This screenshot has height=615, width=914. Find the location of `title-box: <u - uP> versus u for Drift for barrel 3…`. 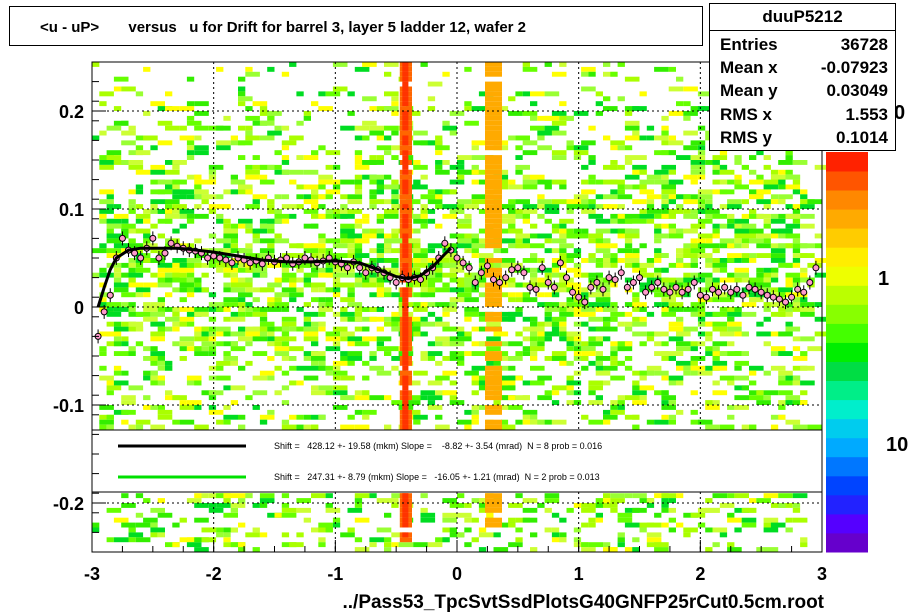

title-box: <u - uP> versus u for Drift for barrel 3… is located at coordinates (356, 26).